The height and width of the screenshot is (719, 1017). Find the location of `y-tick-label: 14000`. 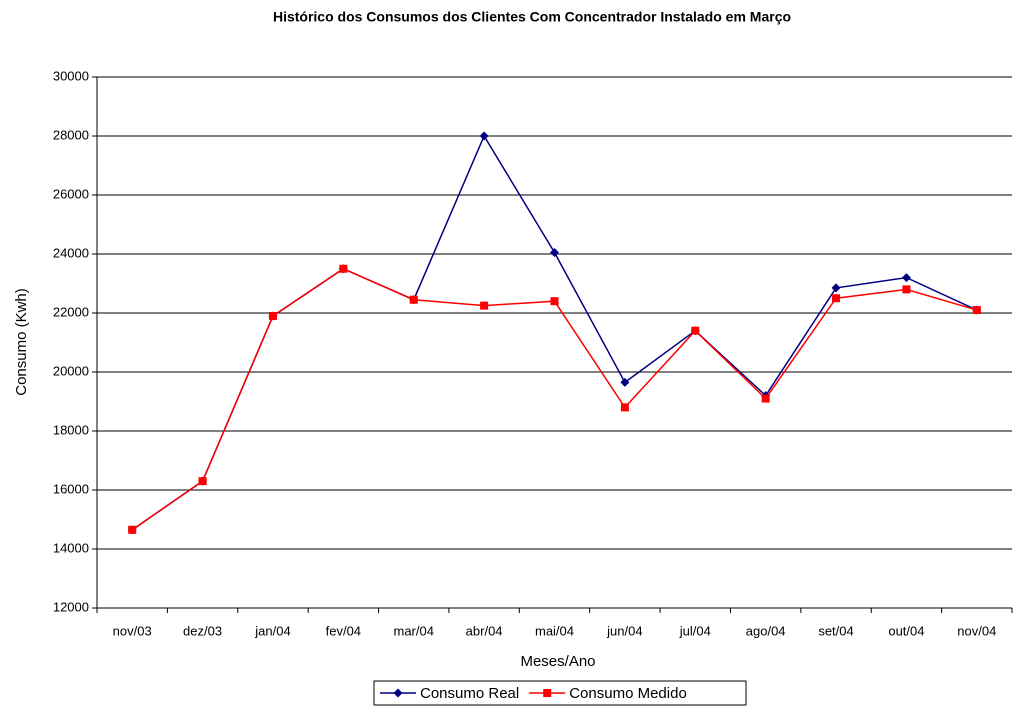

y-tick-label: 14000 is located at coordinates (71, 547).